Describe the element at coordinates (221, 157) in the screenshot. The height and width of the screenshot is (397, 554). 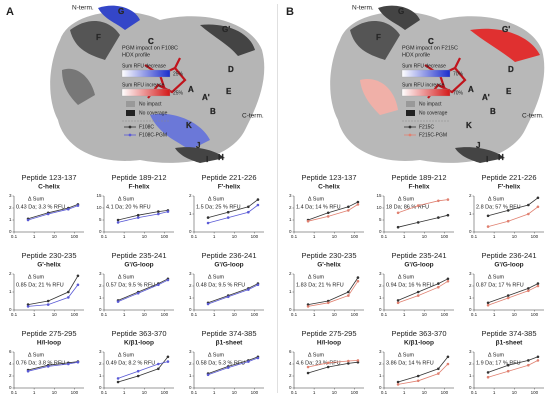
I see `structure-label: H` at that location.